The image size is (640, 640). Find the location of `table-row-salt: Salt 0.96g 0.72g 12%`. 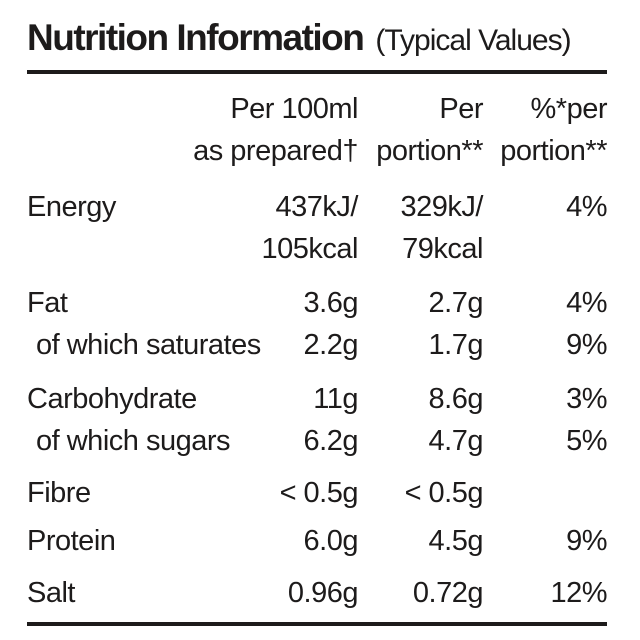

table-row-salt: Salt 0.96g 0.72g 12% is located at coordinates (317, 593).